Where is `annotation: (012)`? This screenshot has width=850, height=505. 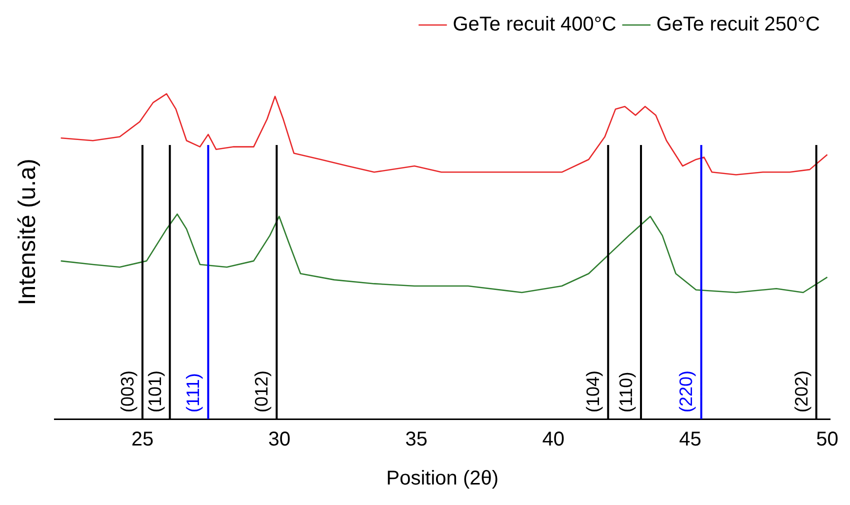 annotation: (012) is located at coordinates (262, 391).